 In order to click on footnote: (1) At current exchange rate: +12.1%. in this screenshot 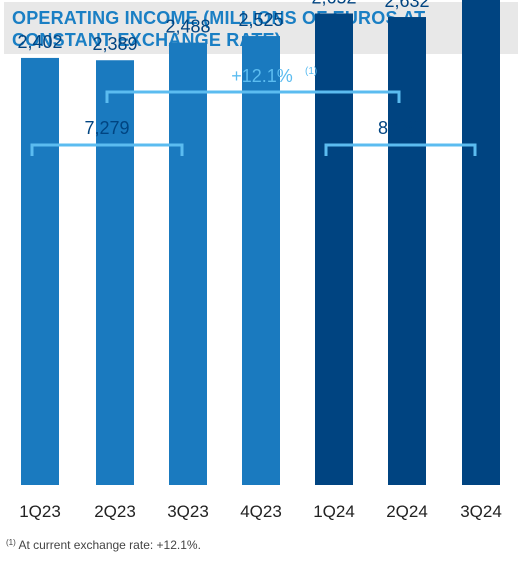, I will do `click(103, 545)`.